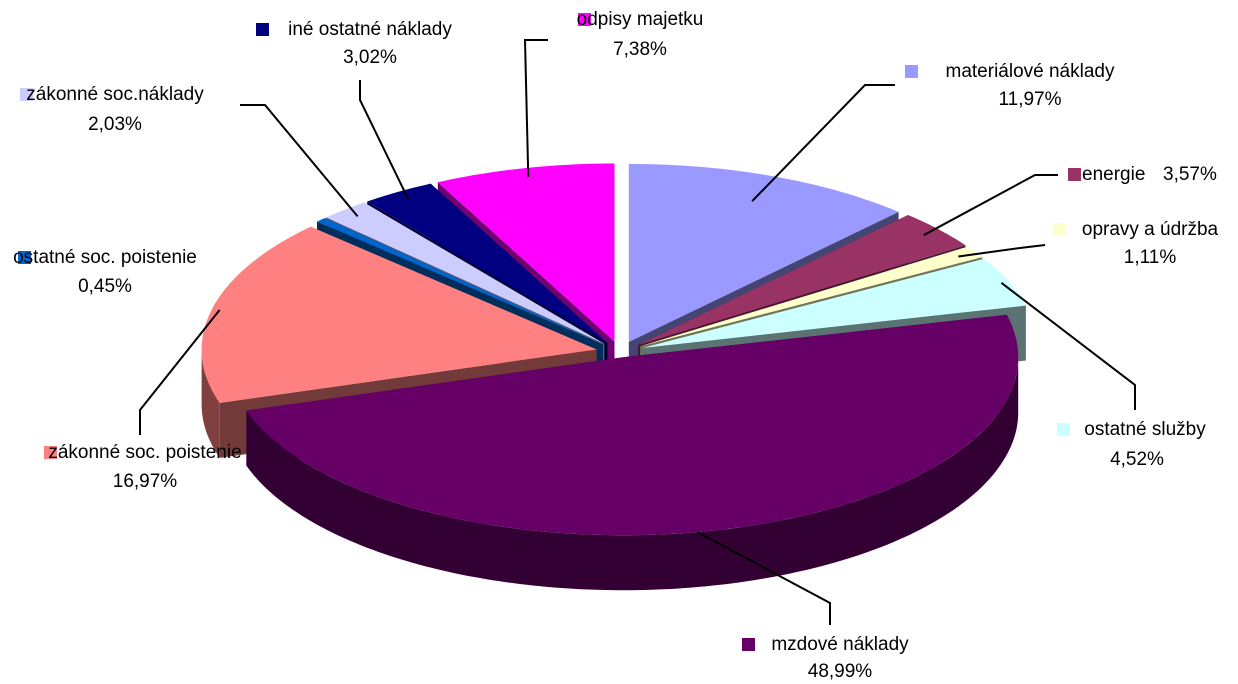  What do you see at coordinates (1150, 229) in the screenshot?
I see `category-label: opravy a údržba` at bounding box center [1150, 229].